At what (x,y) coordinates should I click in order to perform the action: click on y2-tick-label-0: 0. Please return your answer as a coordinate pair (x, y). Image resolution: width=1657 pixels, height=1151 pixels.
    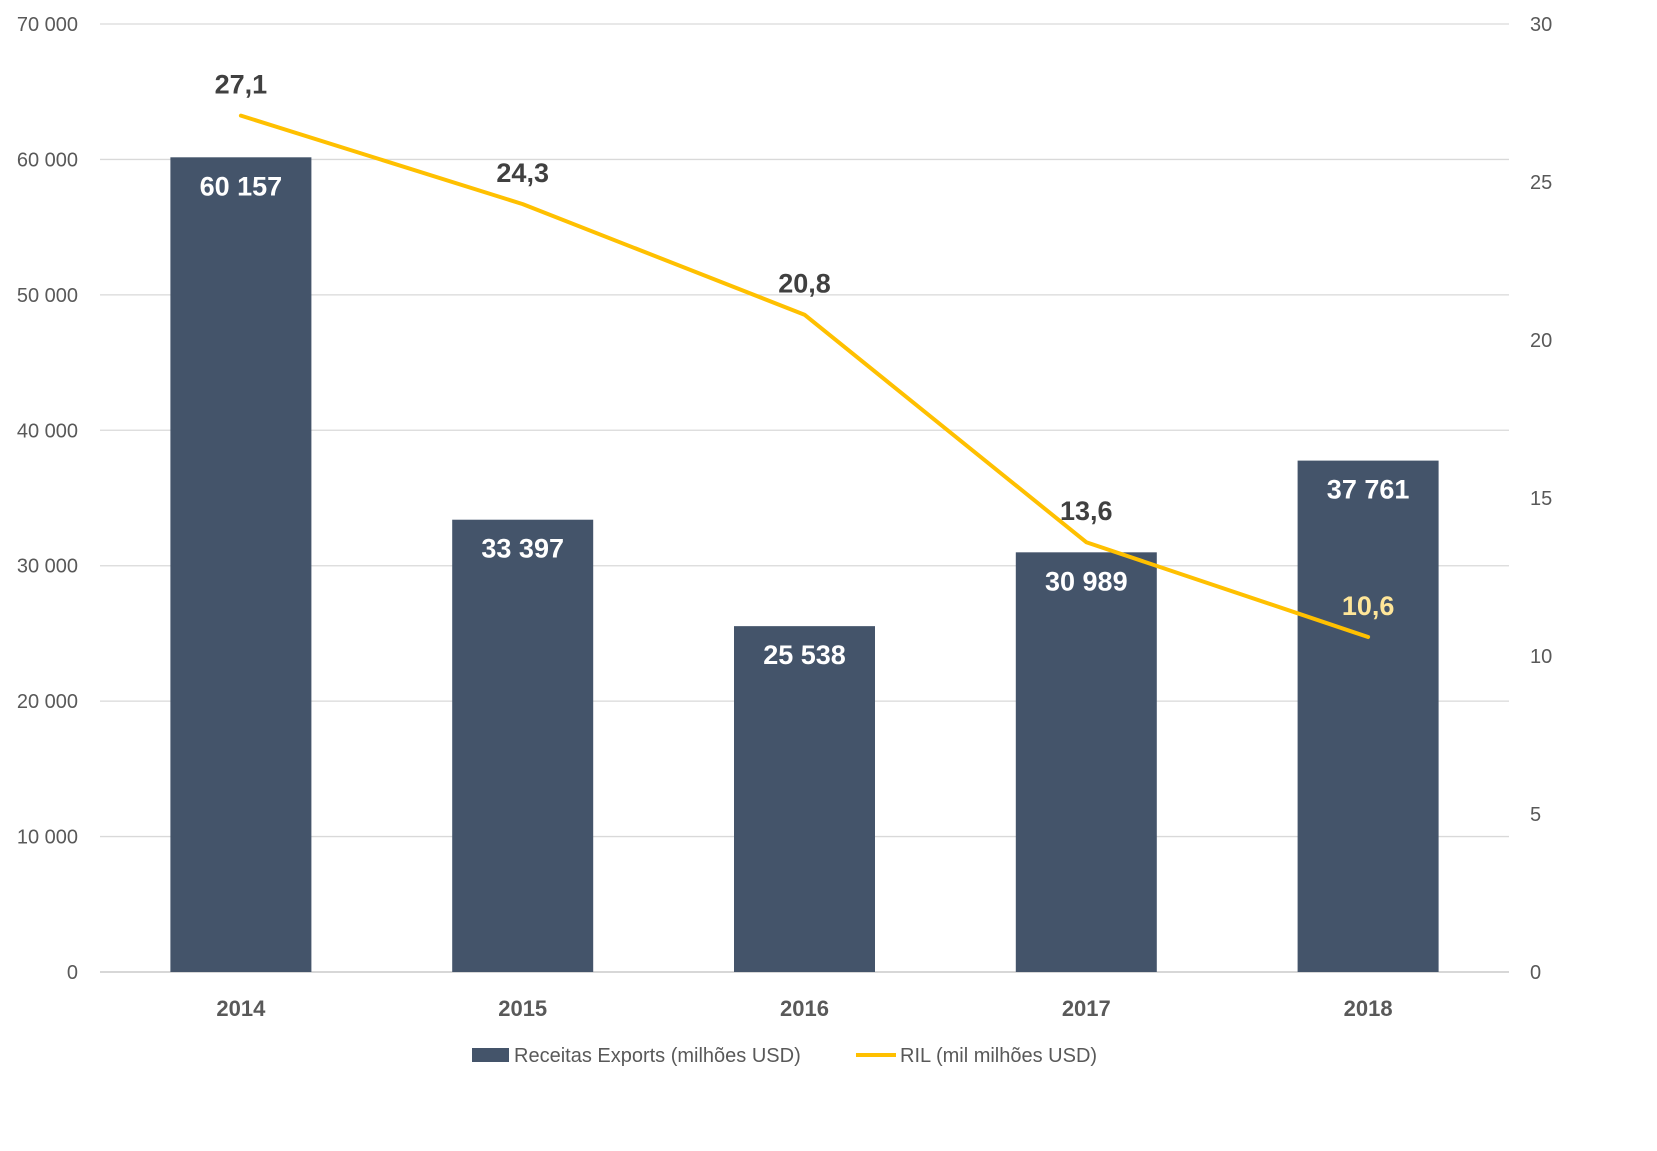
    Looking at the image, I should click on (1535, 973).